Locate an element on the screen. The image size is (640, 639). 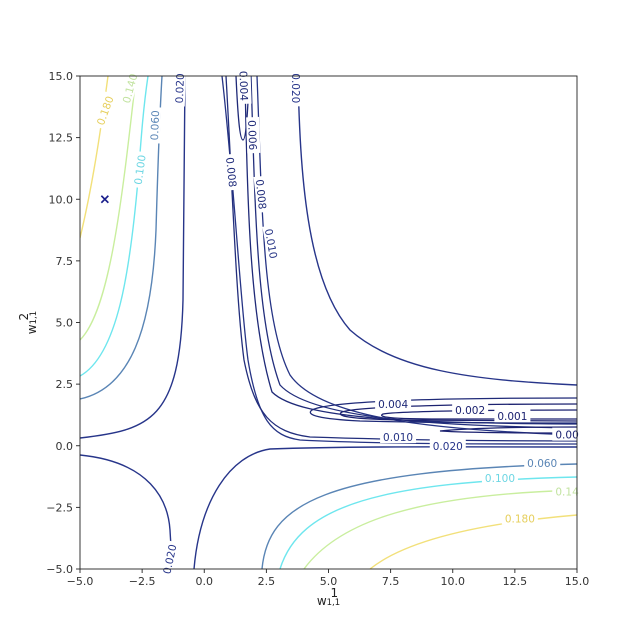
x-axis-ticks: −5.0 −2.5 0.0 2.5 5.0 7.5 10.0 12.5 15.0 is located at coordinates (328, 578).